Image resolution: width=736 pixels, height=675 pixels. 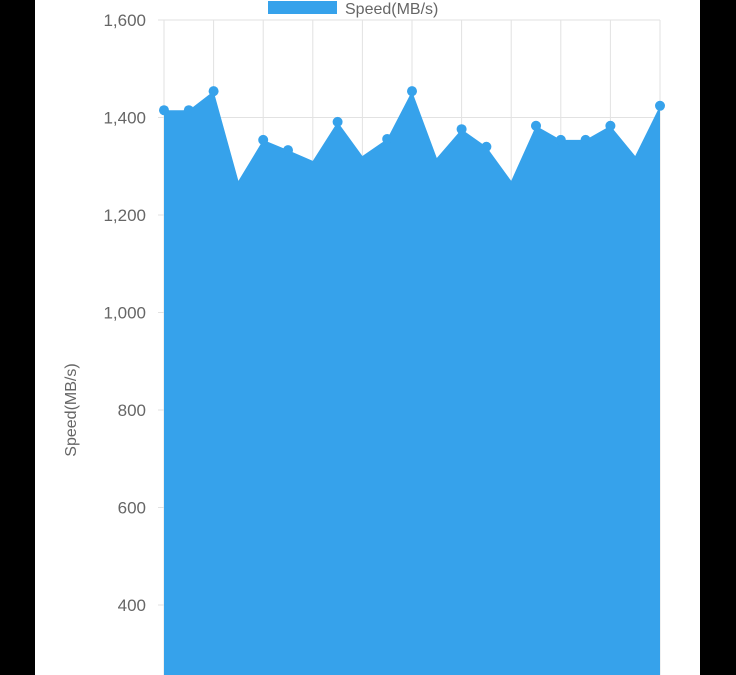 I want to click on y-tick-label: 1,200, so click(x=124, y=215).